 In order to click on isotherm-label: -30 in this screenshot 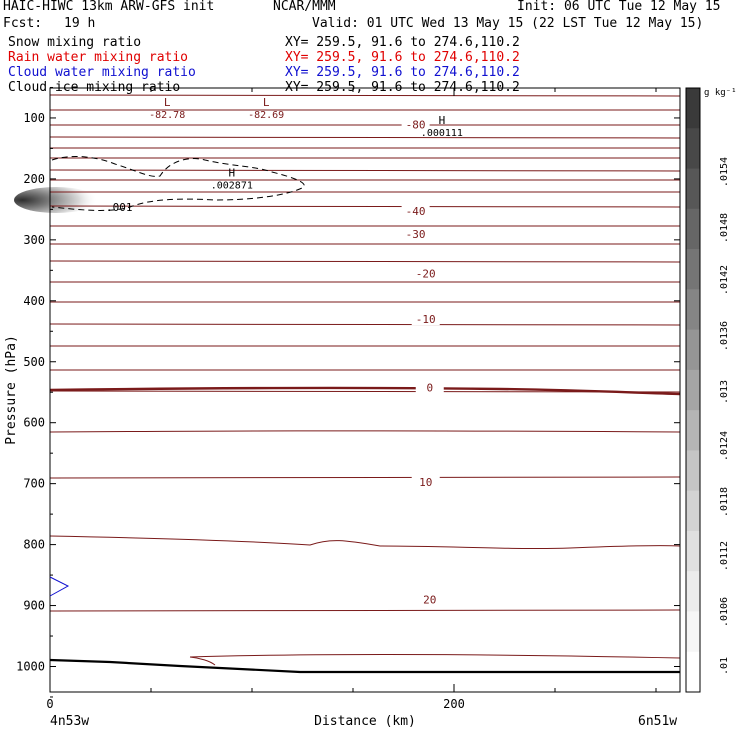, I will do `click(416, 234)`.